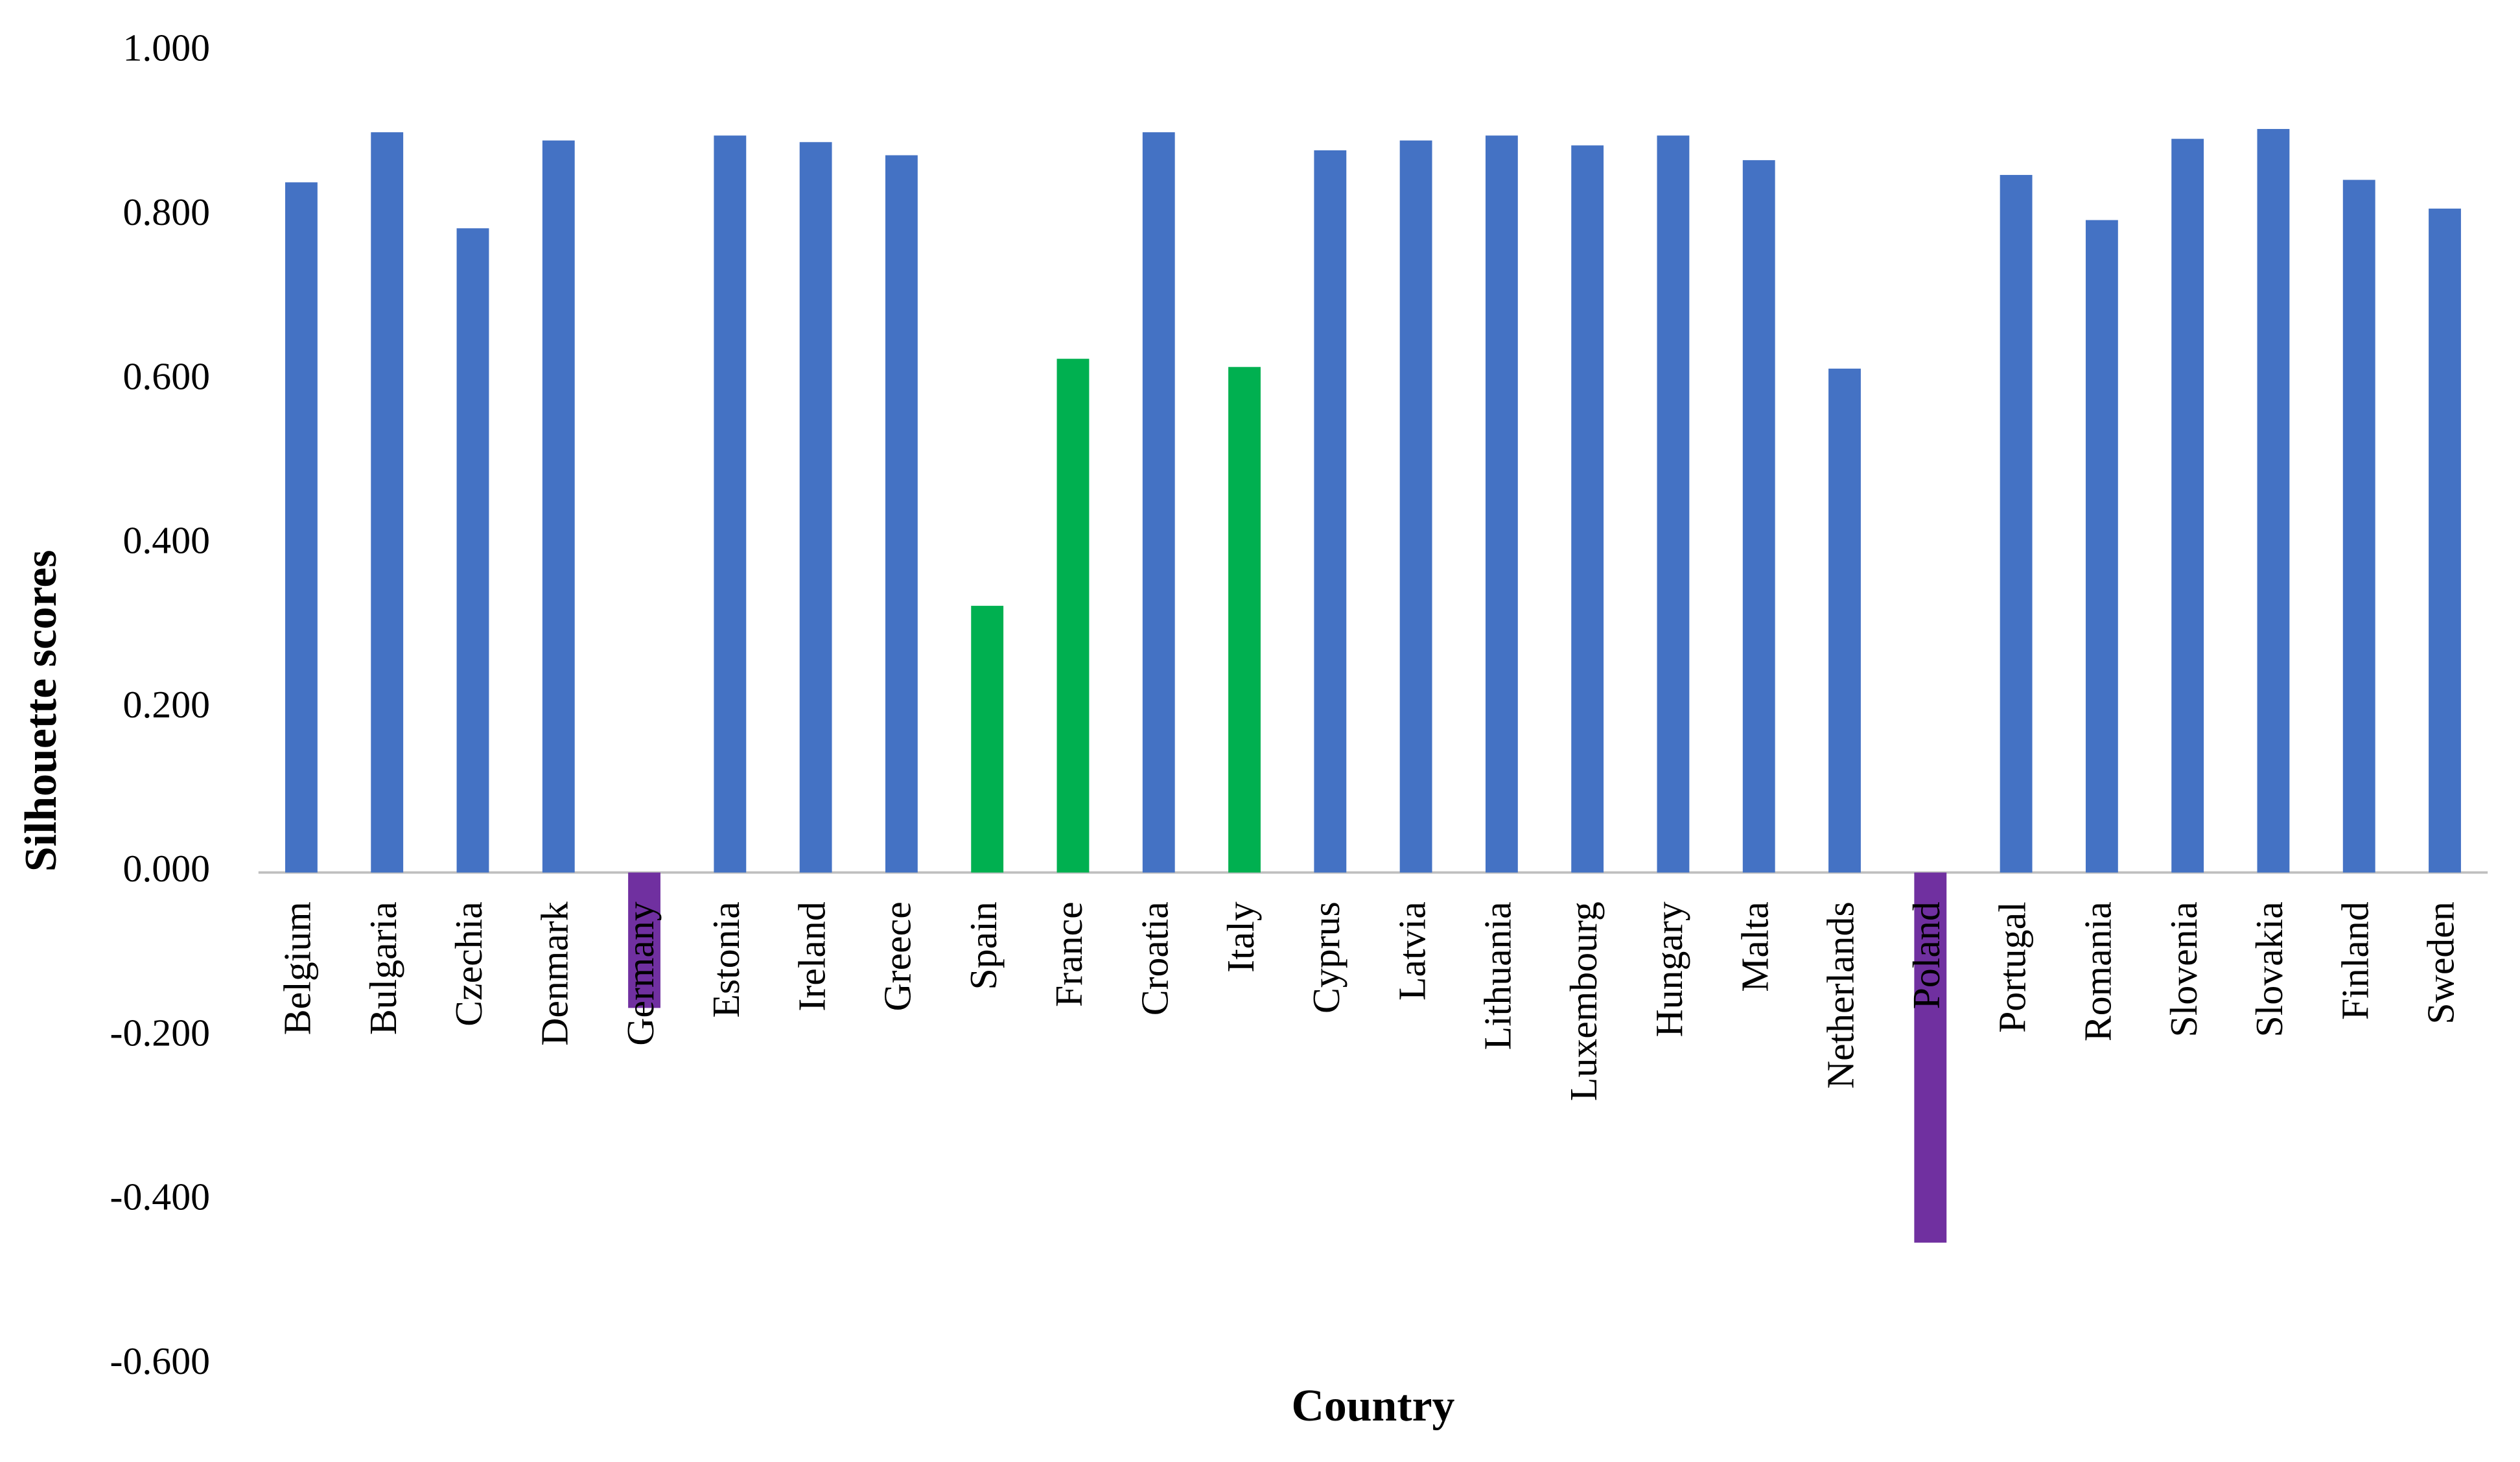 The image size is (2520, 1462). Describe the element at coordinates (811, 956) in the screenshot. I see `x-tick-label: Ireland` at that location.